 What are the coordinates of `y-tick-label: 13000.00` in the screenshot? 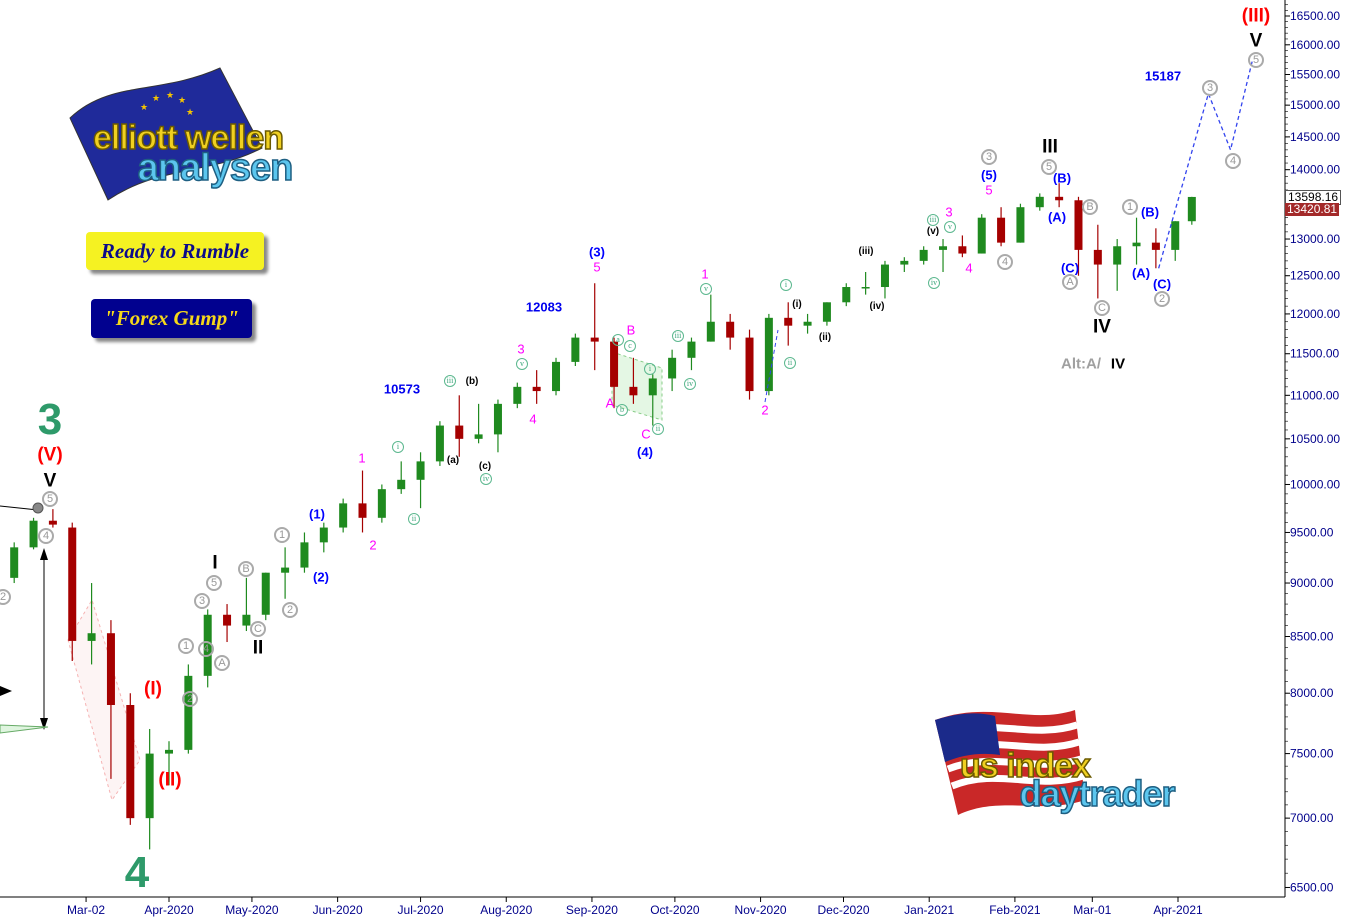 It's located at (1315, 239).